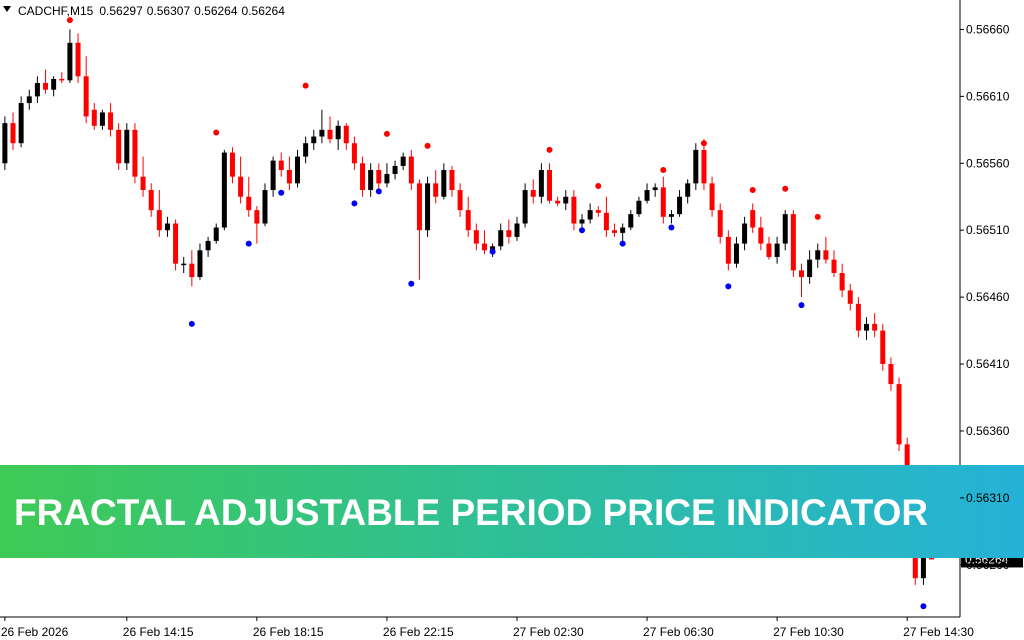  I want to click on x-tick-label: 26 Feb 22:15, so click(418, 632).